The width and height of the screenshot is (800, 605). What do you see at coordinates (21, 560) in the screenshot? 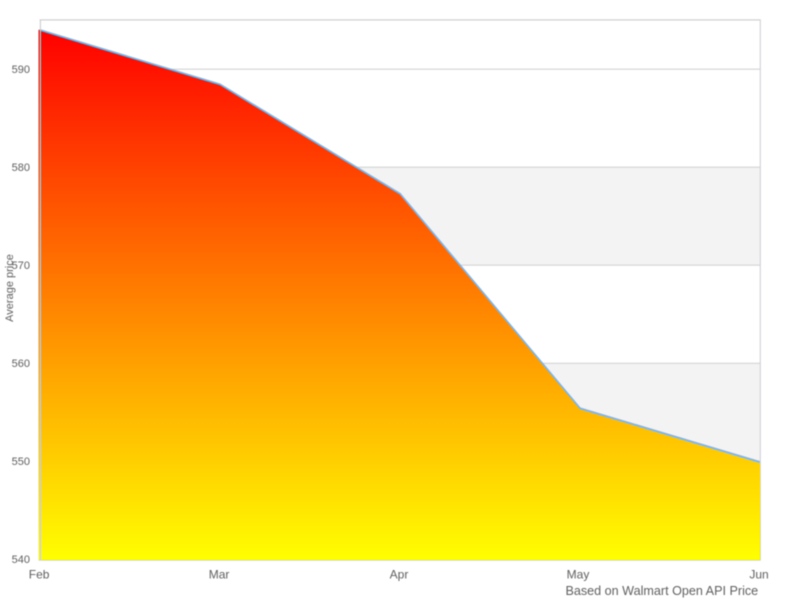
I see `svg-text: 540` at bounding box center [21, 560].